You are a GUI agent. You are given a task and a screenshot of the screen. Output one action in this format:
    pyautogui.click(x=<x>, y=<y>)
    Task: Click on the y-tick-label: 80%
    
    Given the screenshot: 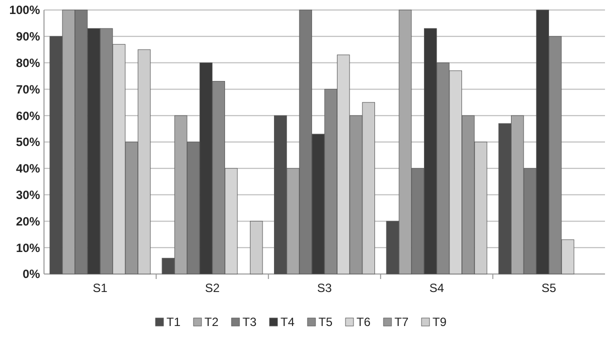 What is the action you would take?
    pyautogui.click(x=28, y=63)
    